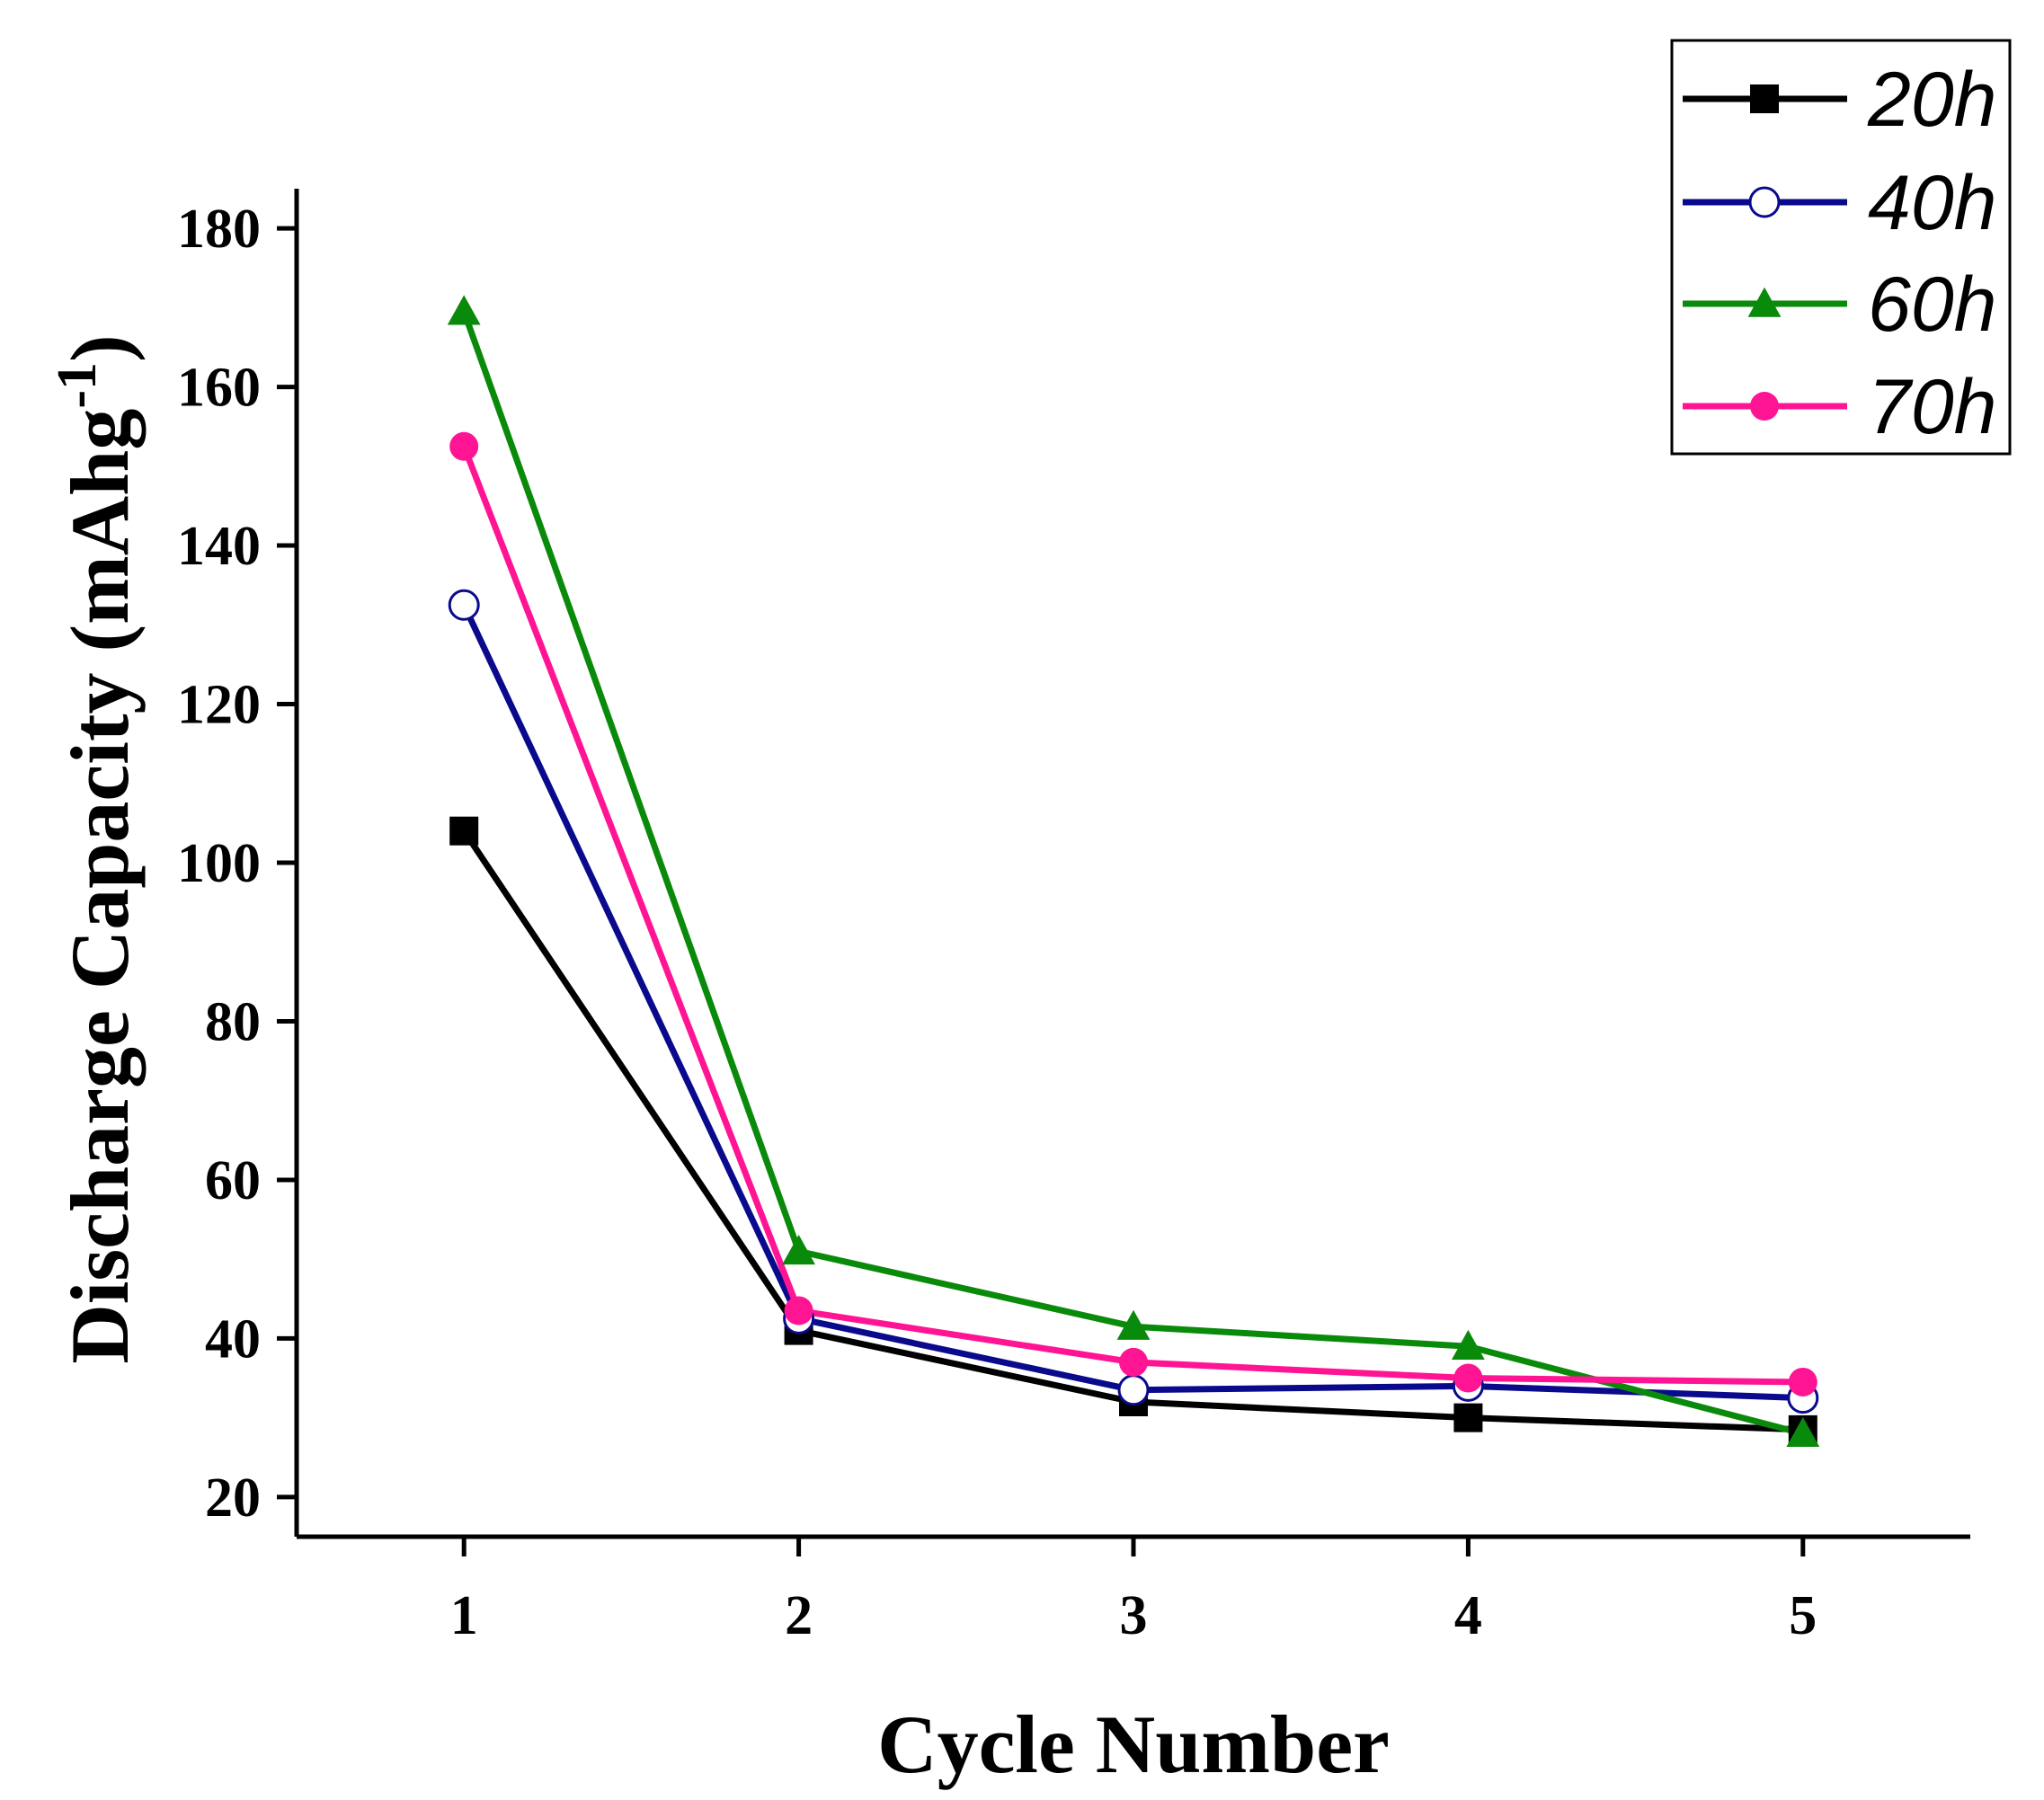  What do you see at coordinates (1932, 100) in the screenshot?
I see `legend-label-20h: 20h` at bounding box center [1932, 100].